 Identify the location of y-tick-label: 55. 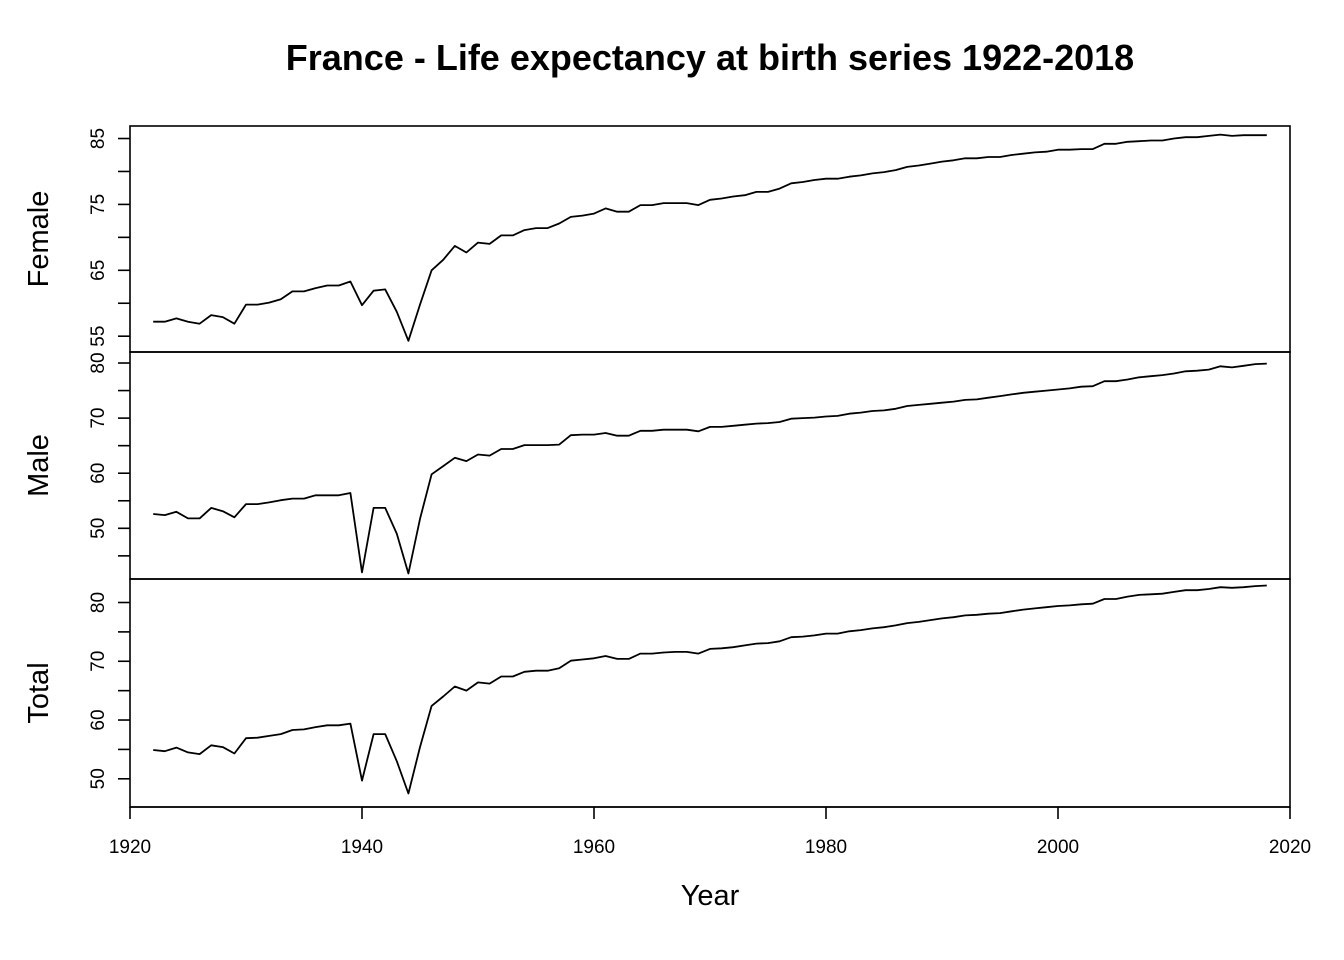
(98, 336).